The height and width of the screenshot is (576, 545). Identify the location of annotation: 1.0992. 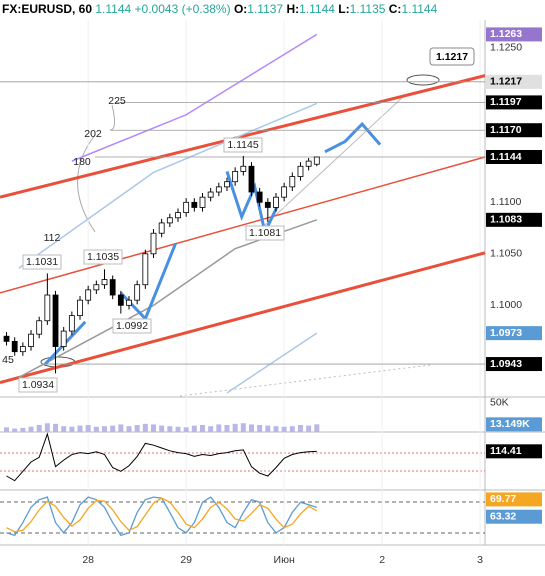
(132, 326).